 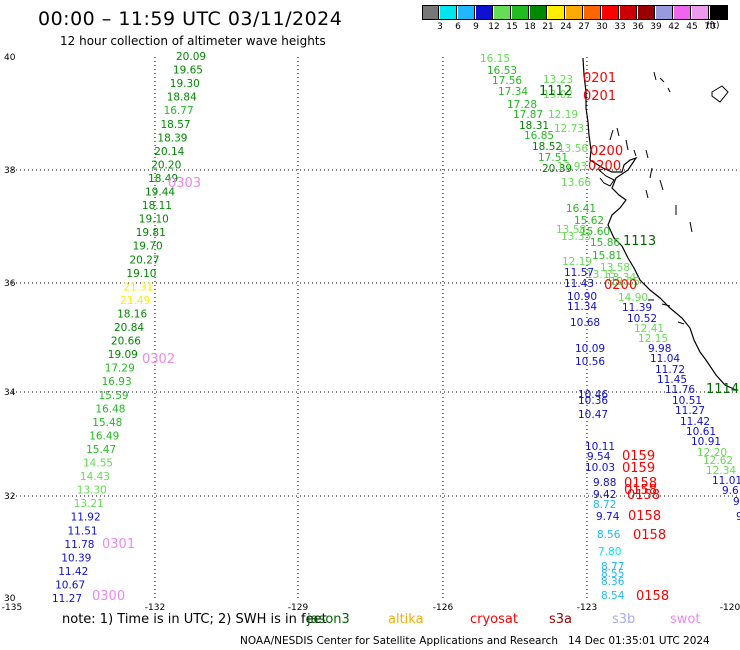 I want to click on colorbar-label: 27, so click(x=584, y=27).